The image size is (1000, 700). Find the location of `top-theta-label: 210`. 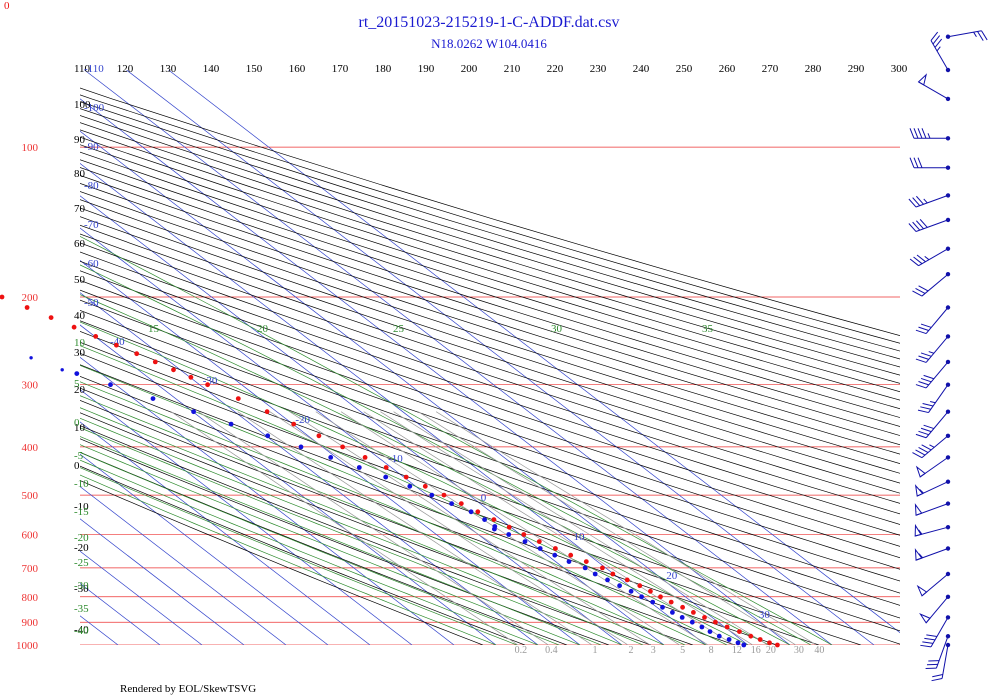

top-theta-label: 210 is located at coordinates (512, 69).